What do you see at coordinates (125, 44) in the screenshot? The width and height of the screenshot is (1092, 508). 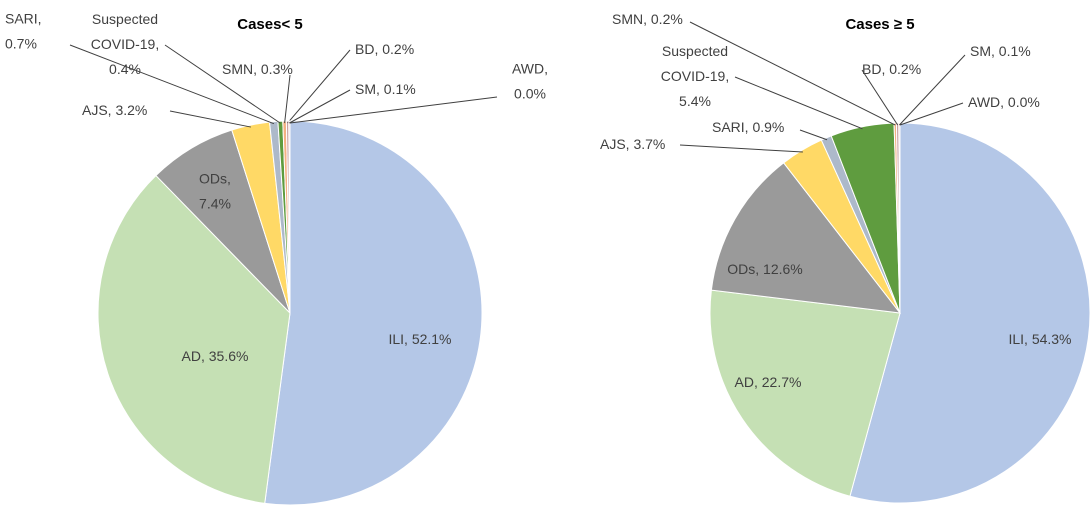 I see `data-label: Suspected COVID-19, 0.4%` at bounding box center [125, 44].